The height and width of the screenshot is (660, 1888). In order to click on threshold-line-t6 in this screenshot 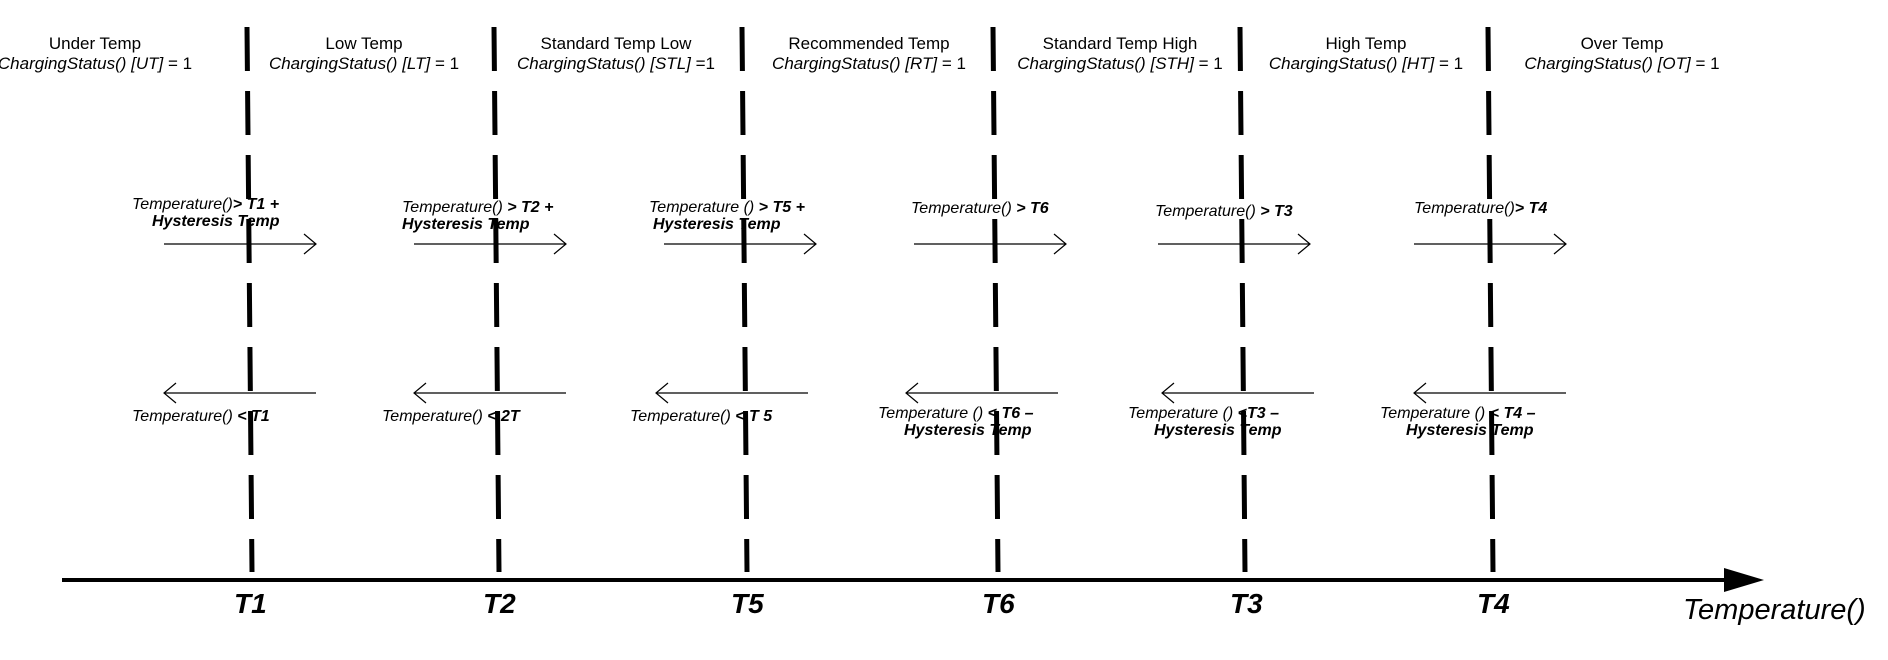, I will do `click(995, 299)`.